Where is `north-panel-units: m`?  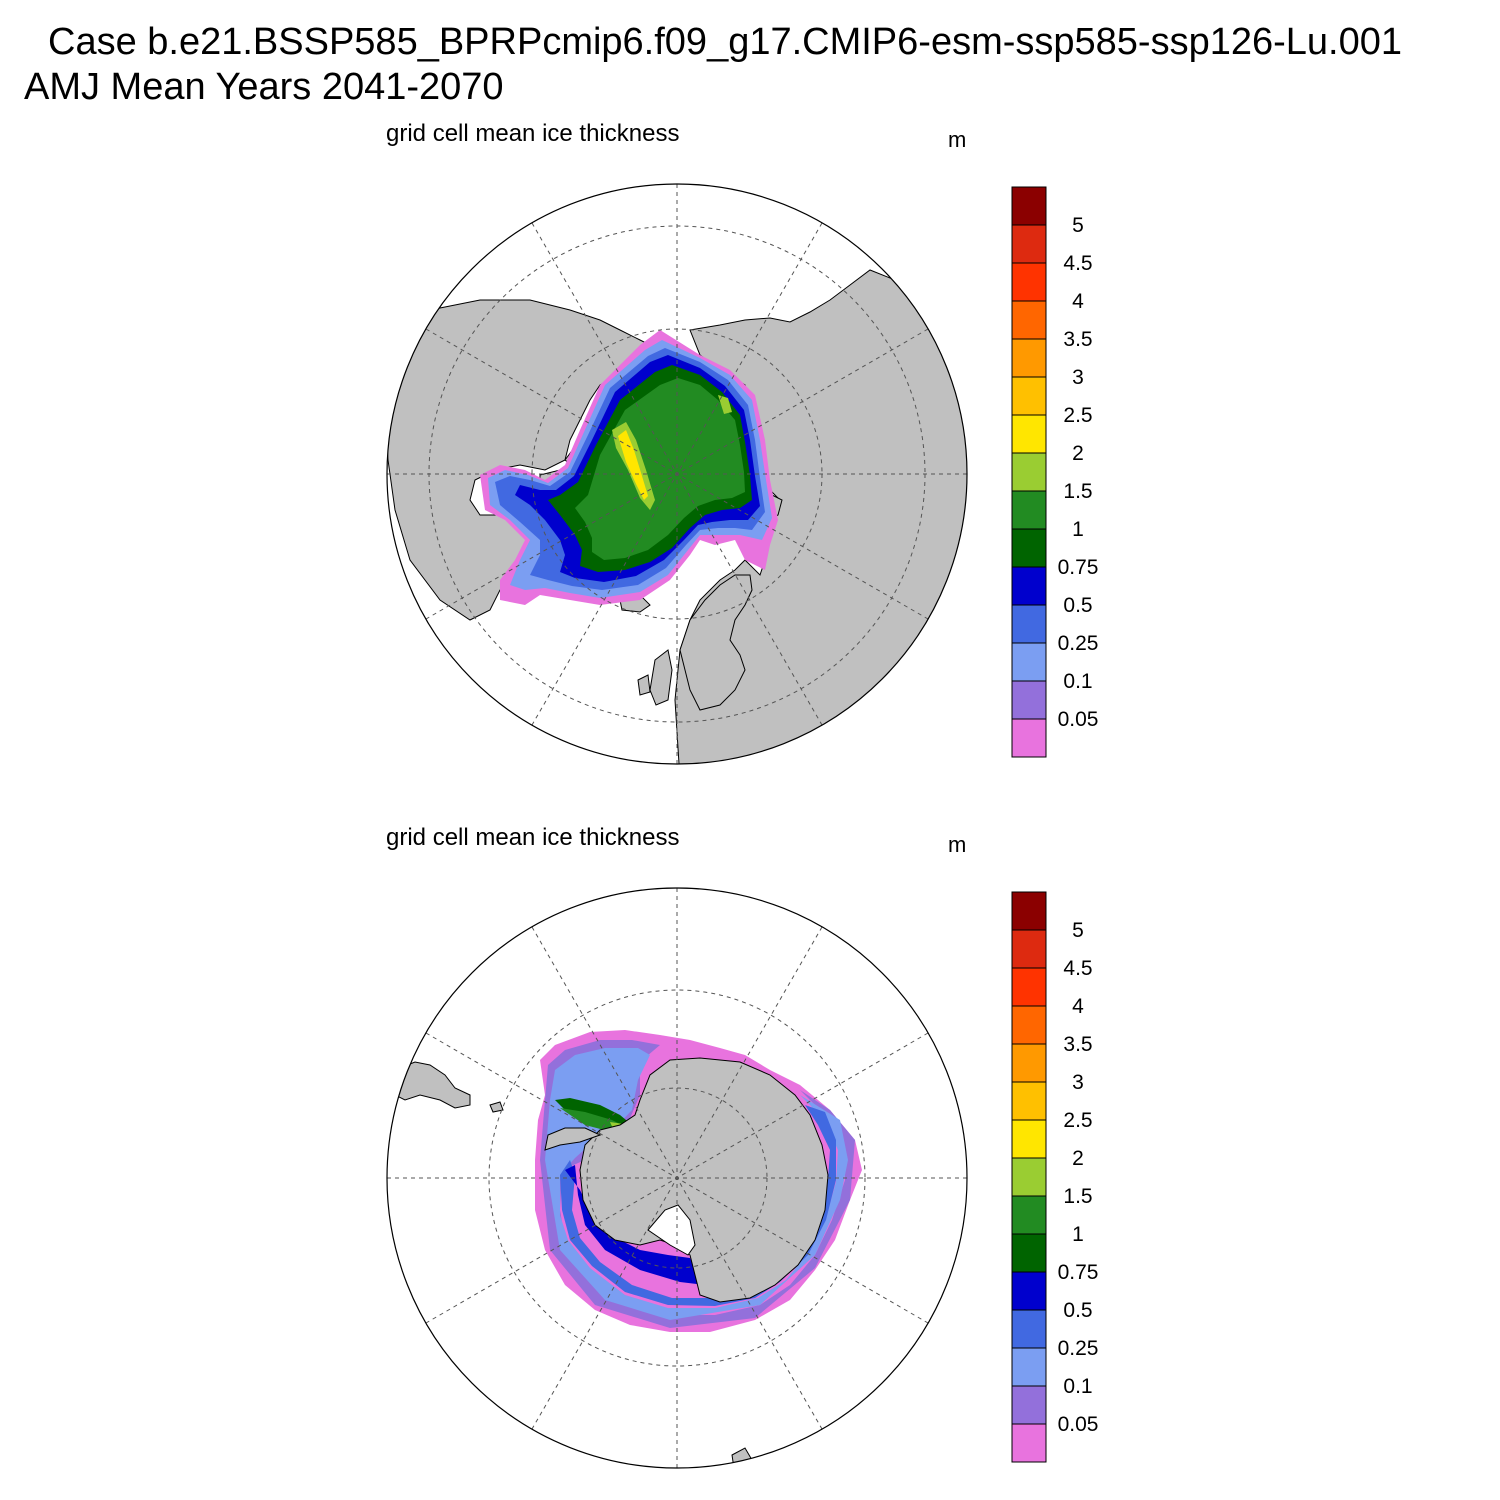 north-panel-units: m is located at coordinates (957, 139).